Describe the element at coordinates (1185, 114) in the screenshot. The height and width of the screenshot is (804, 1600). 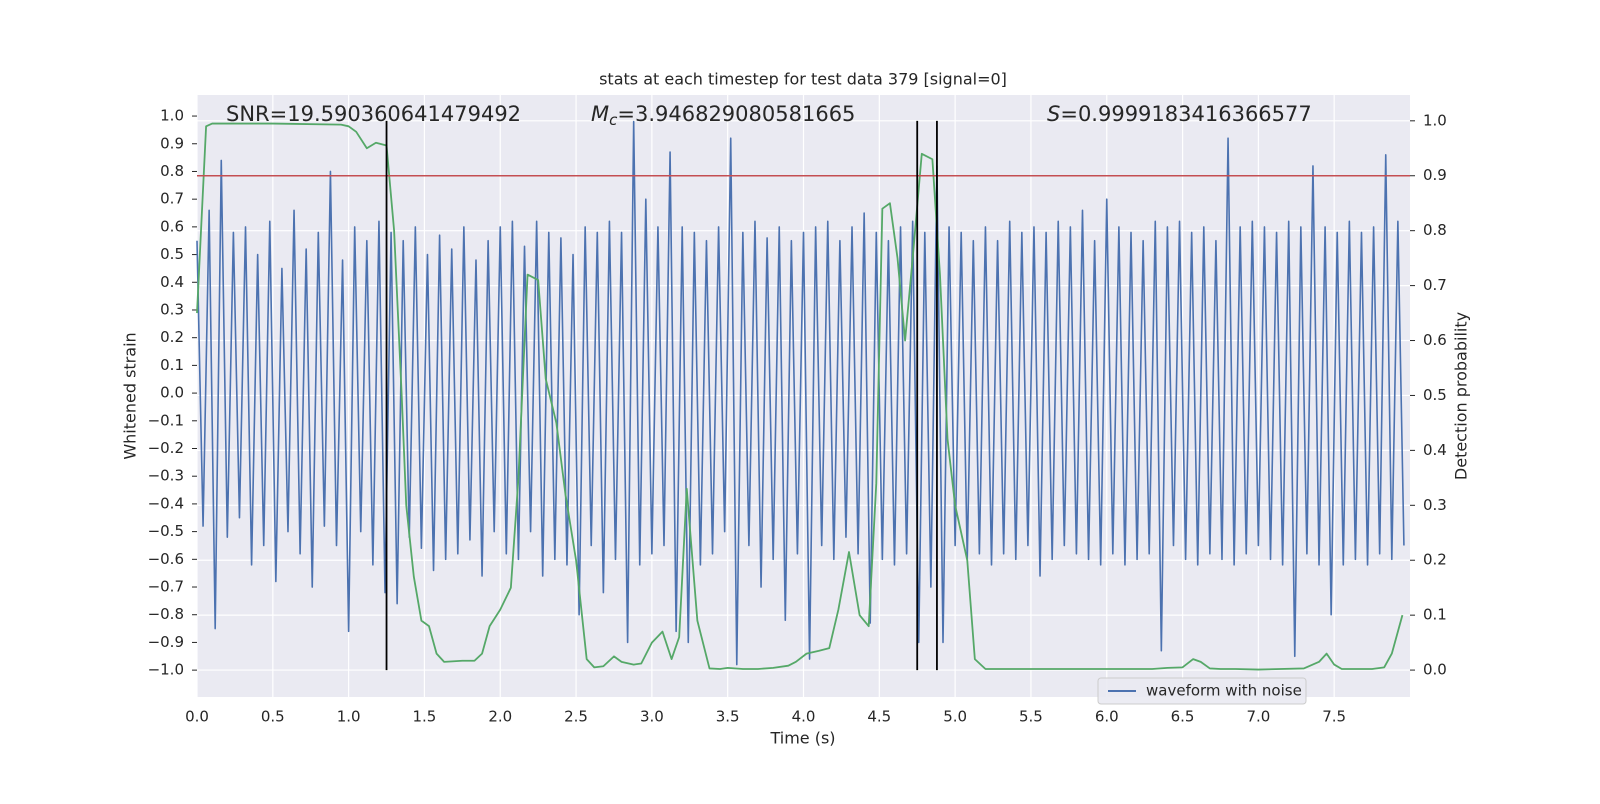
I see `annotation-text: =0.9999183416366577` at that location.